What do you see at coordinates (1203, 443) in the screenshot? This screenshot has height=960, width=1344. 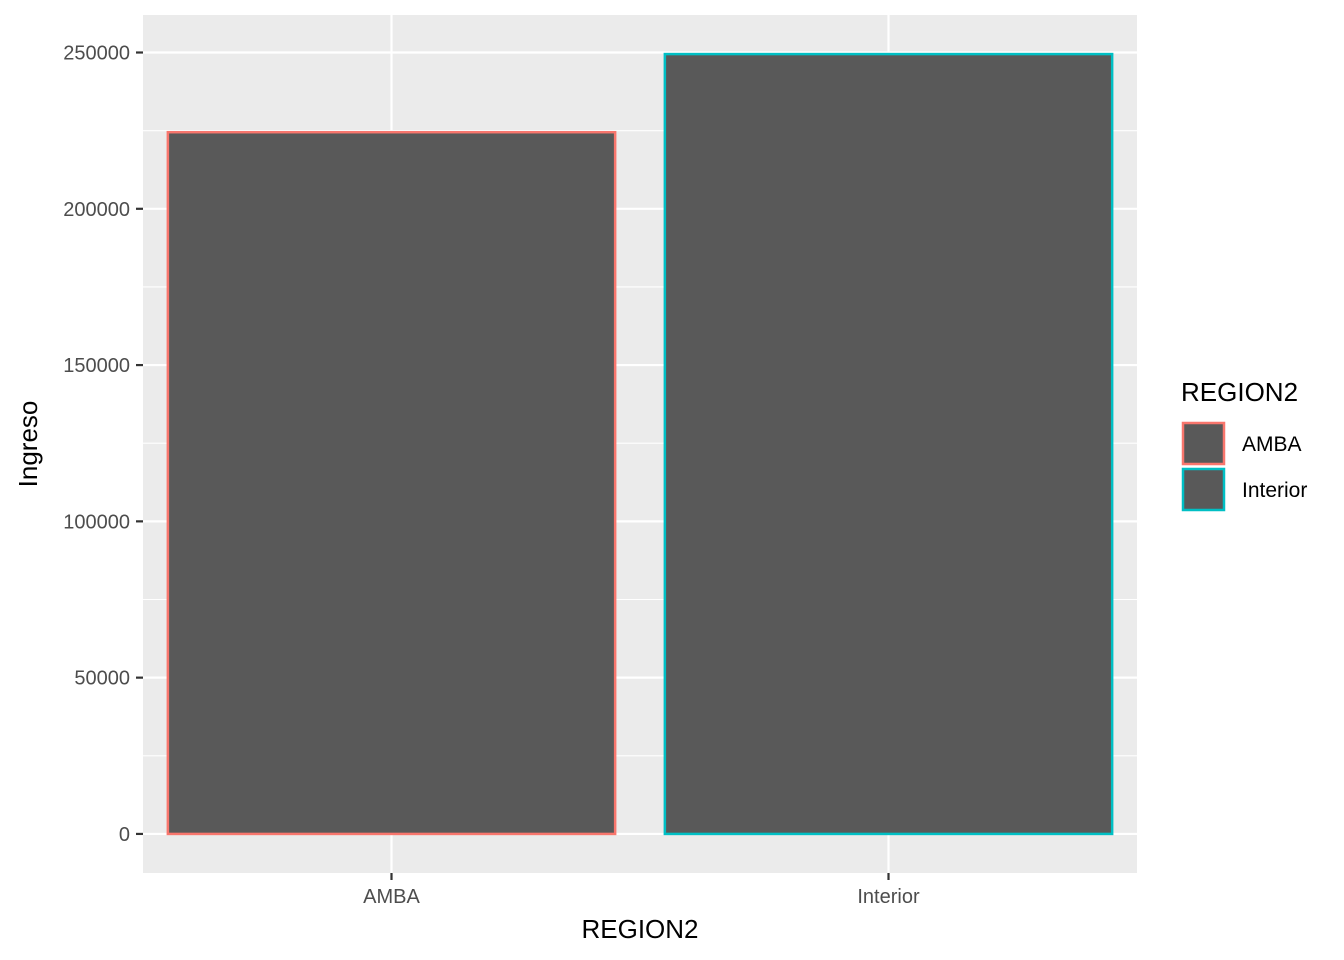 I see `legend-key-amba` at bounding box center [1203, 443].